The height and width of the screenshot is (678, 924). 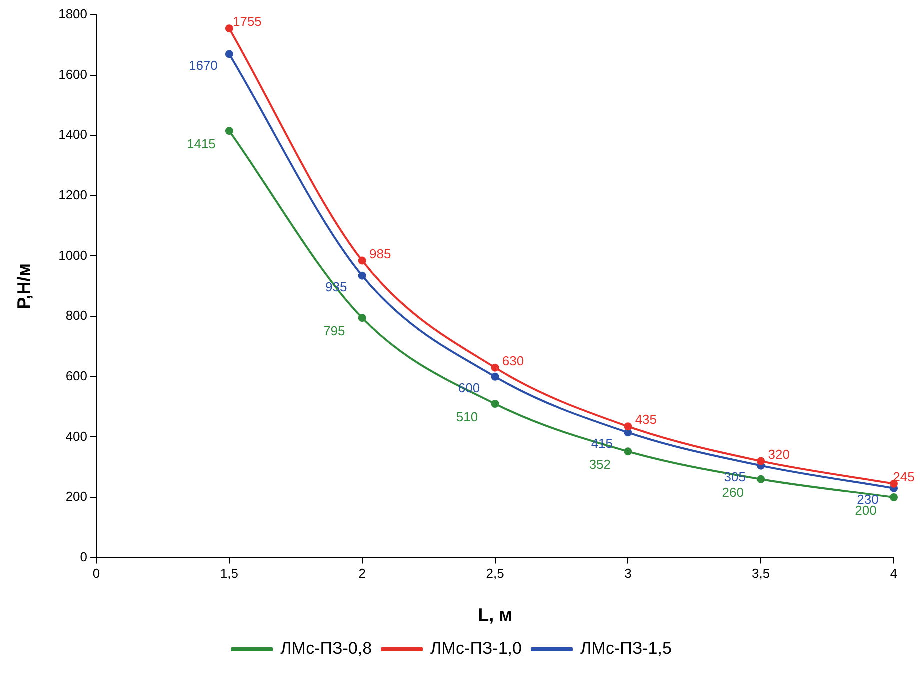 I want to click on x-tick-label: 2, so click(x=362, y=574).